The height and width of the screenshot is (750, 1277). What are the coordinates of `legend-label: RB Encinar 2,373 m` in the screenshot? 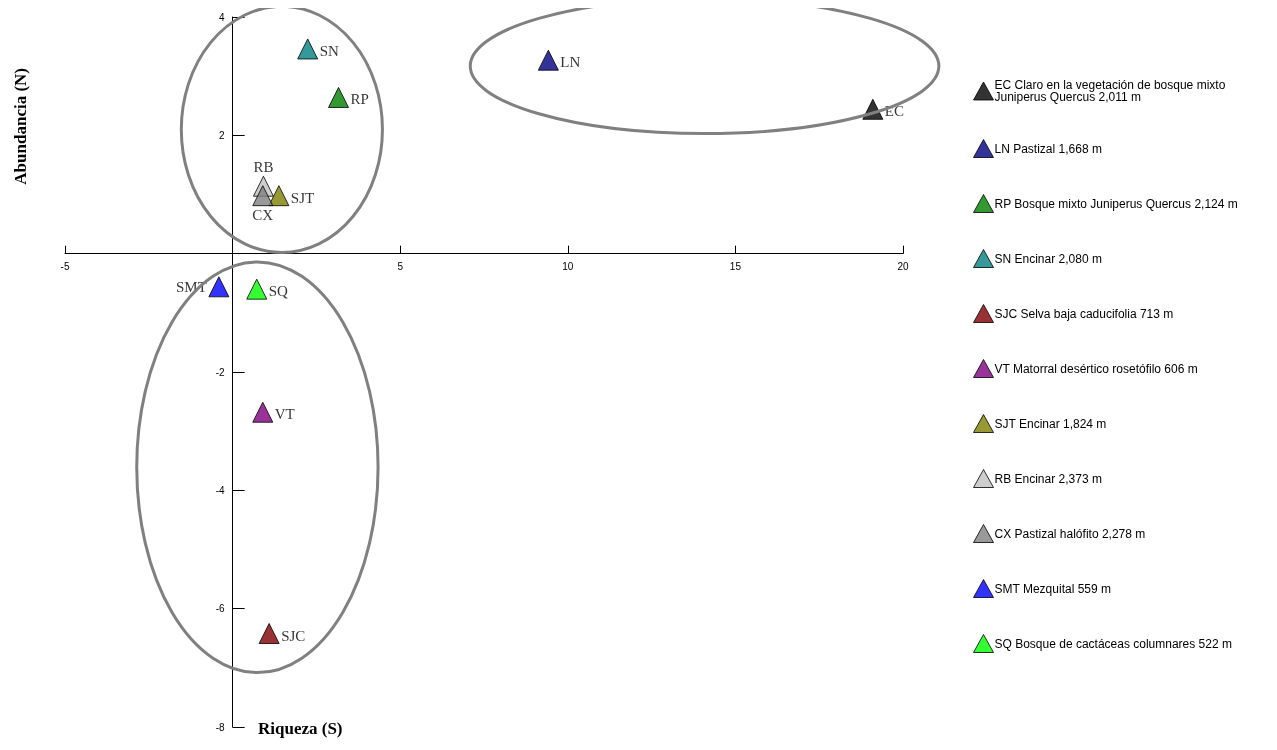 It's located at (1048, 478).